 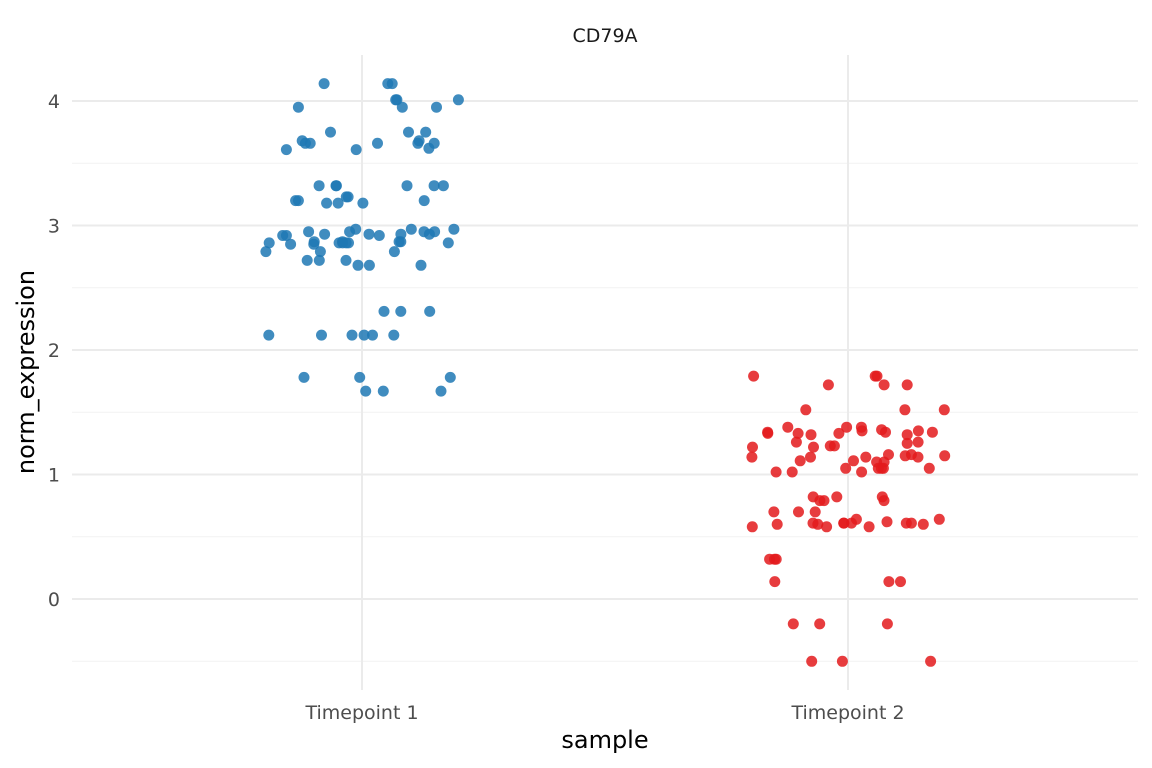 What do you see at coordinates (604, 740) in the screenshot?
I see `x-axis-title: sample` at bounding box center [604, 740].